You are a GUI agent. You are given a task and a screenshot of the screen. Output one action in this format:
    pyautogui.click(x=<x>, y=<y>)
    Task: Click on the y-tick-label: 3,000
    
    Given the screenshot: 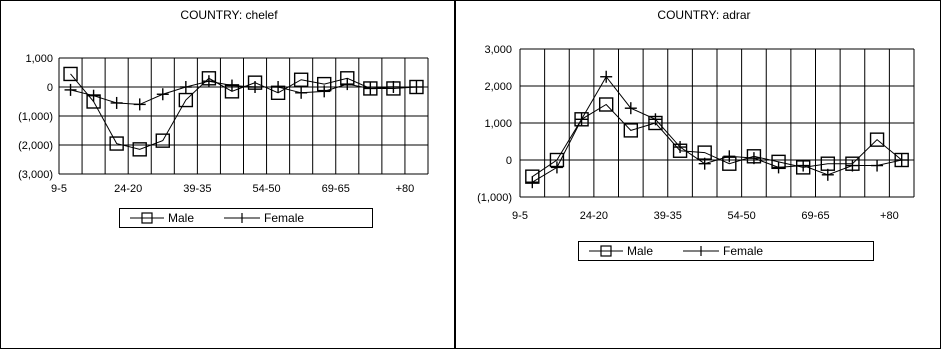 What is the action you would take?
    pyautogui.click(x=498, y=50)
    